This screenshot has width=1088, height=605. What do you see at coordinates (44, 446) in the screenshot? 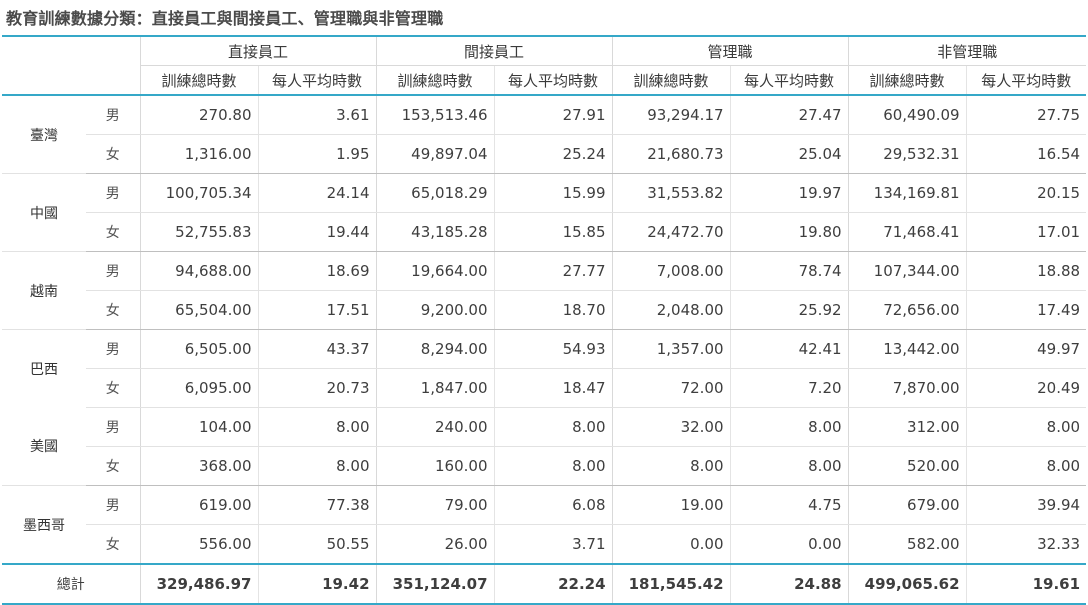
I see `country-cell: 美國` at bounding box center [44, 446].